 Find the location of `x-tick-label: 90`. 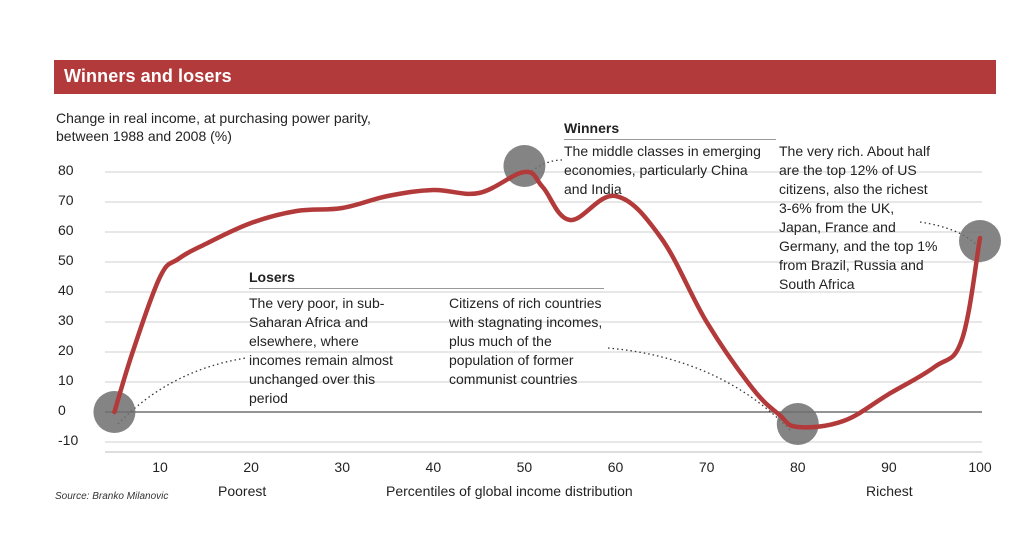

x-tick-label: 90 is located at coordinates (889, 467).